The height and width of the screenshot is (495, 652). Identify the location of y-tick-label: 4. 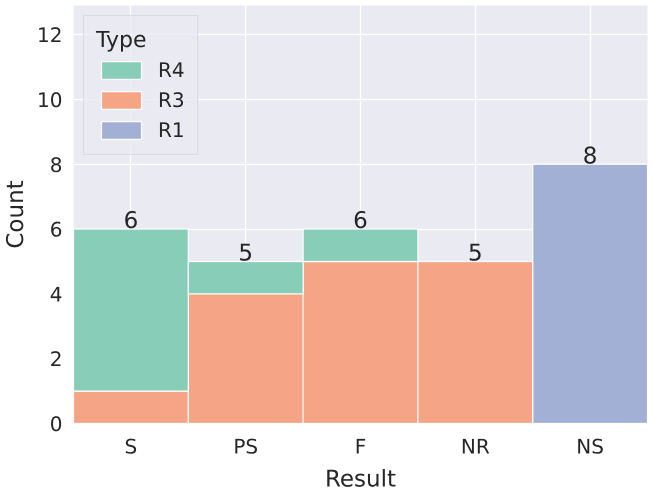
(56, 294).